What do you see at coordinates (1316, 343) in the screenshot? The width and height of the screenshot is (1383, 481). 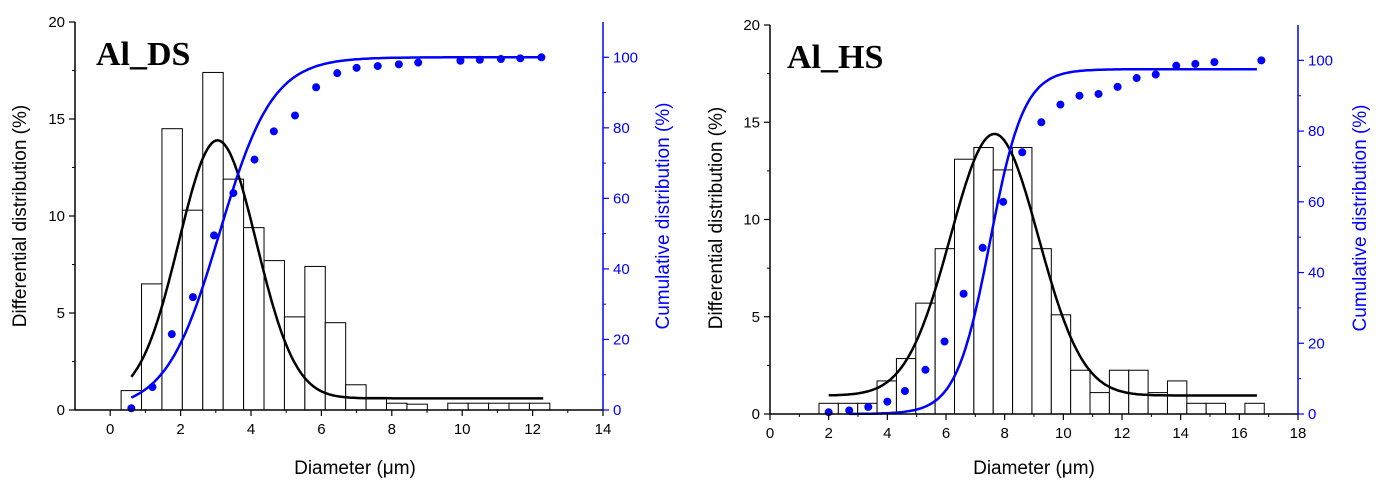 I see `y2-tick-label: 20` at bounding box center [1316, 343].